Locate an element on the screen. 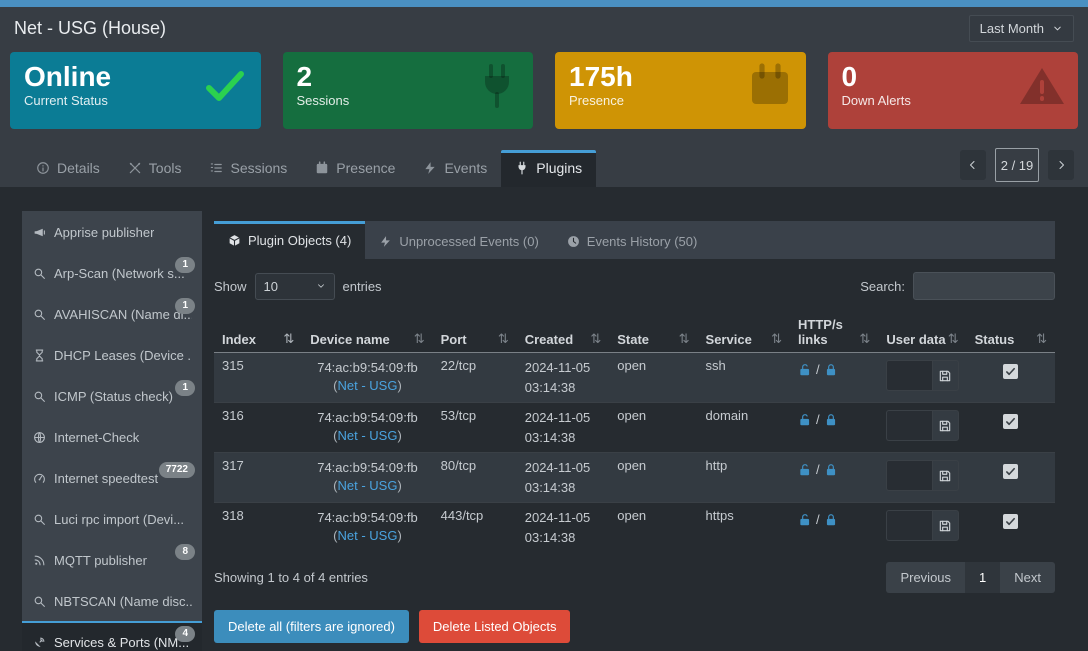 This screenshot has width=1088, height=651. table-controls: Show 10 entries Search: is located at coordinates (634, 286).